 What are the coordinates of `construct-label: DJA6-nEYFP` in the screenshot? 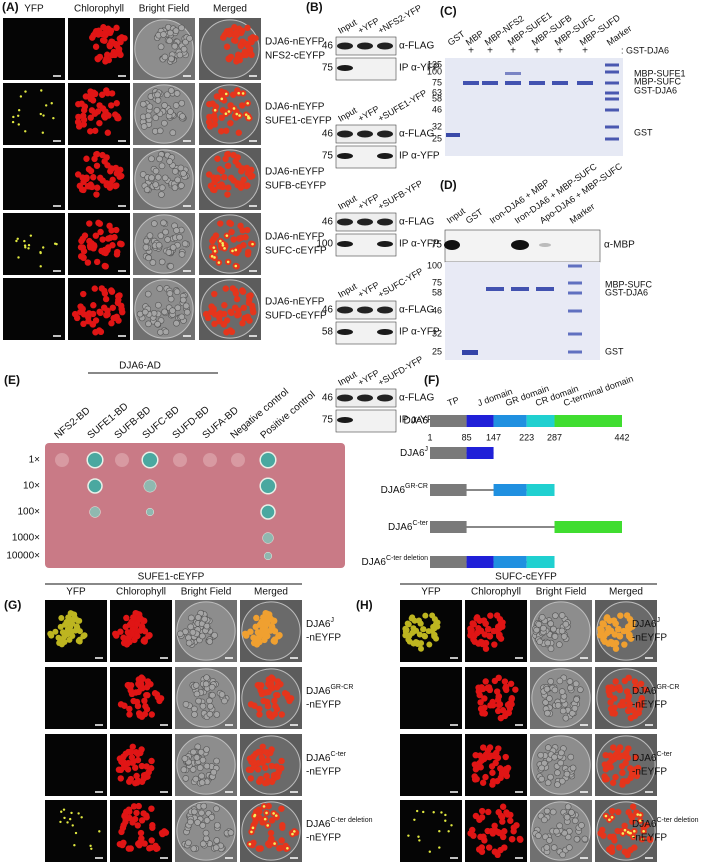 It's located at (295, 107).